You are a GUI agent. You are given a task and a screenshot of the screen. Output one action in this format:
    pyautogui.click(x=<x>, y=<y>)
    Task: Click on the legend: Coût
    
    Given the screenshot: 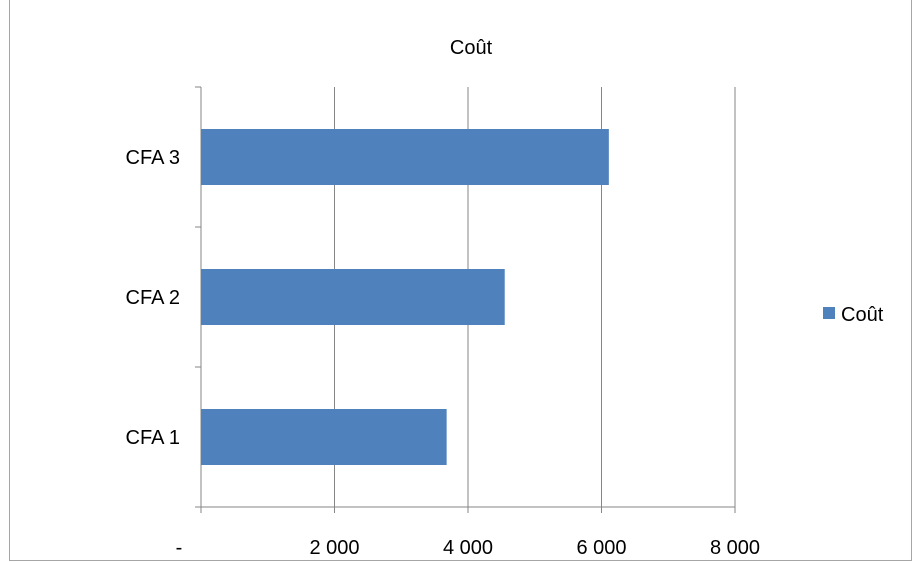 What is the action you would take?
    pyautogui.click(x=853, y=315)
    